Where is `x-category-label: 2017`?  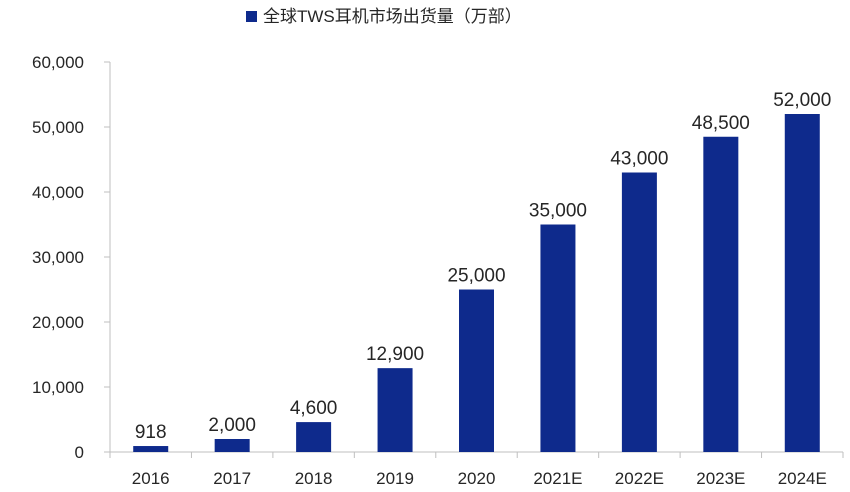 x-category-label: 2017 is located at coordinates (232, 478).